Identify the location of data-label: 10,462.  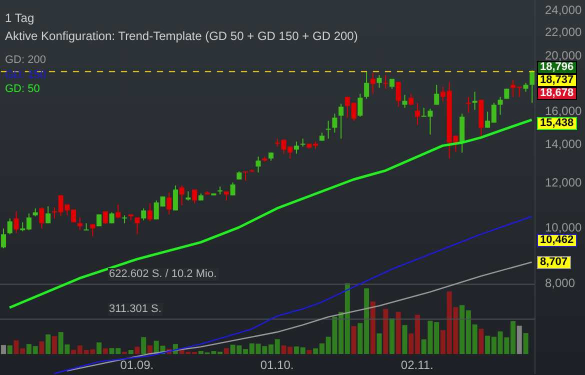
(557, 240).